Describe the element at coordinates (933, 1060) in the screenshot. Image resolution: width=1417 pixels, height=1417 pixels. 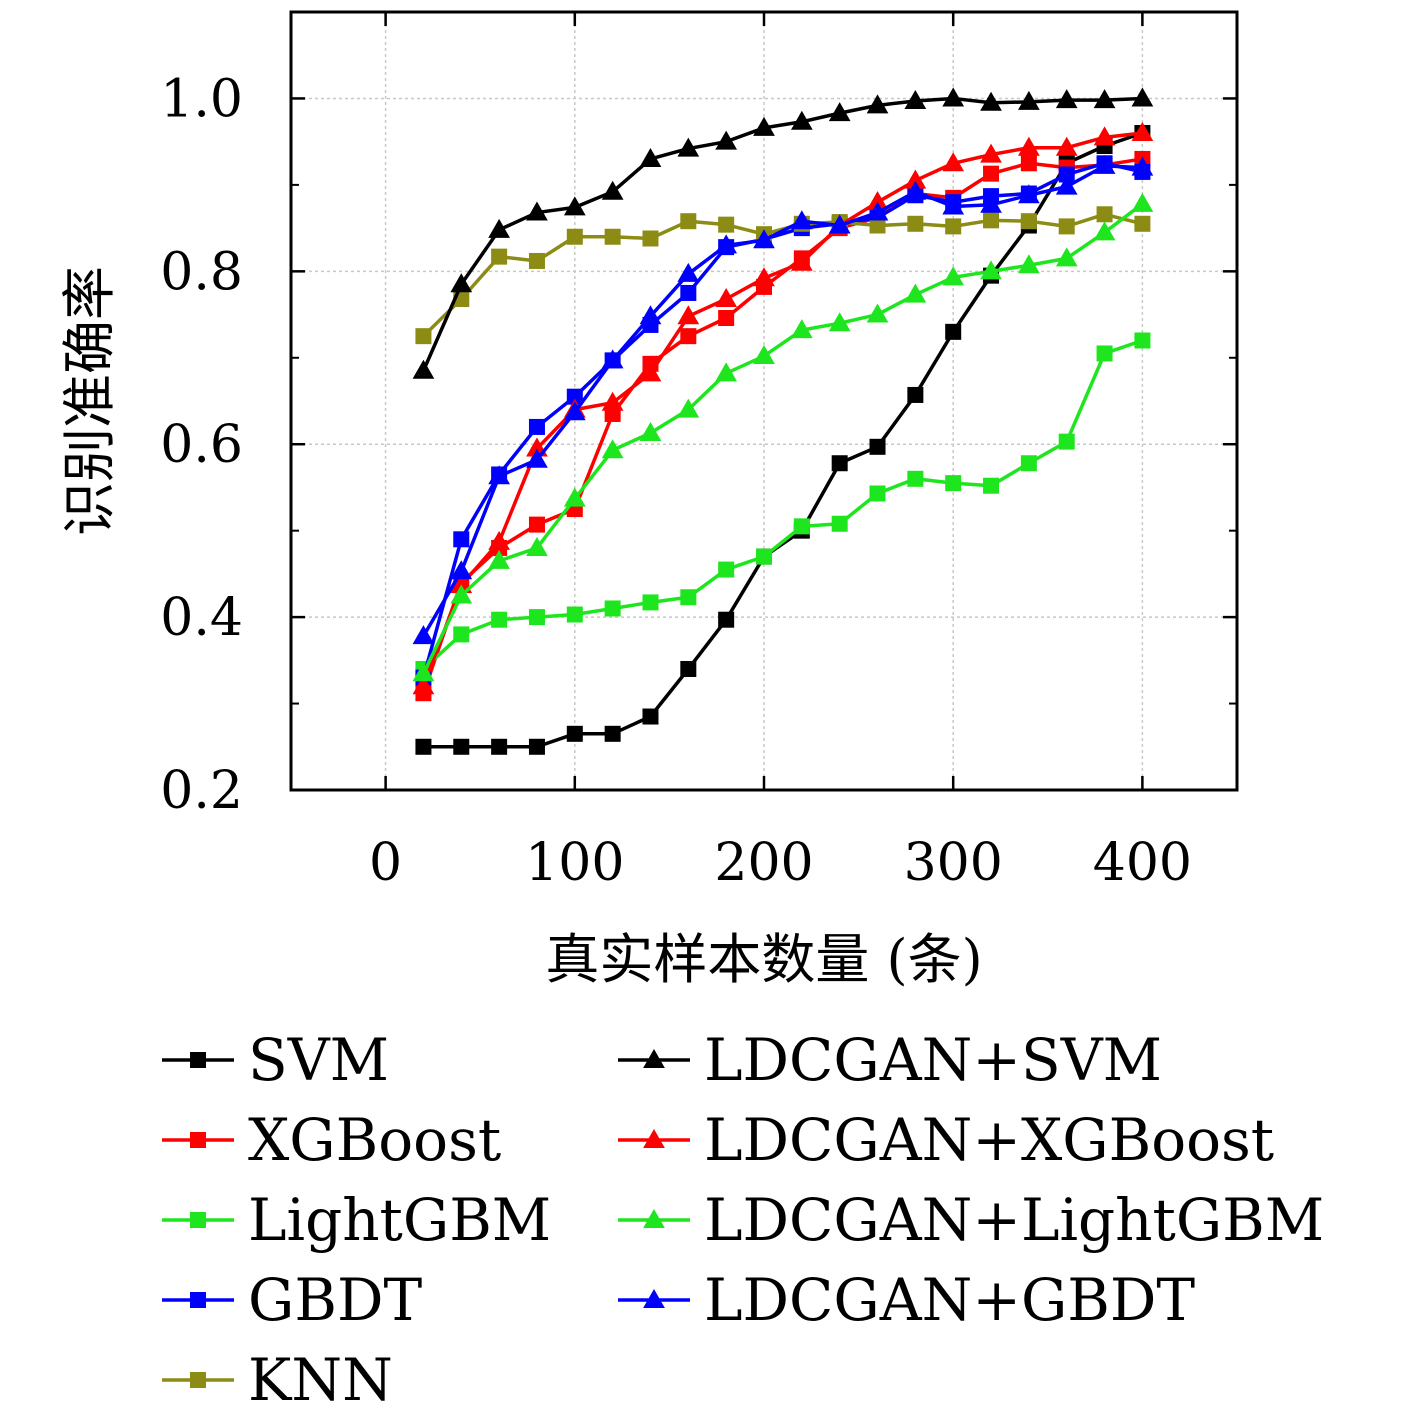
I see `legend-label: LDCGAN+SVM` at that location.